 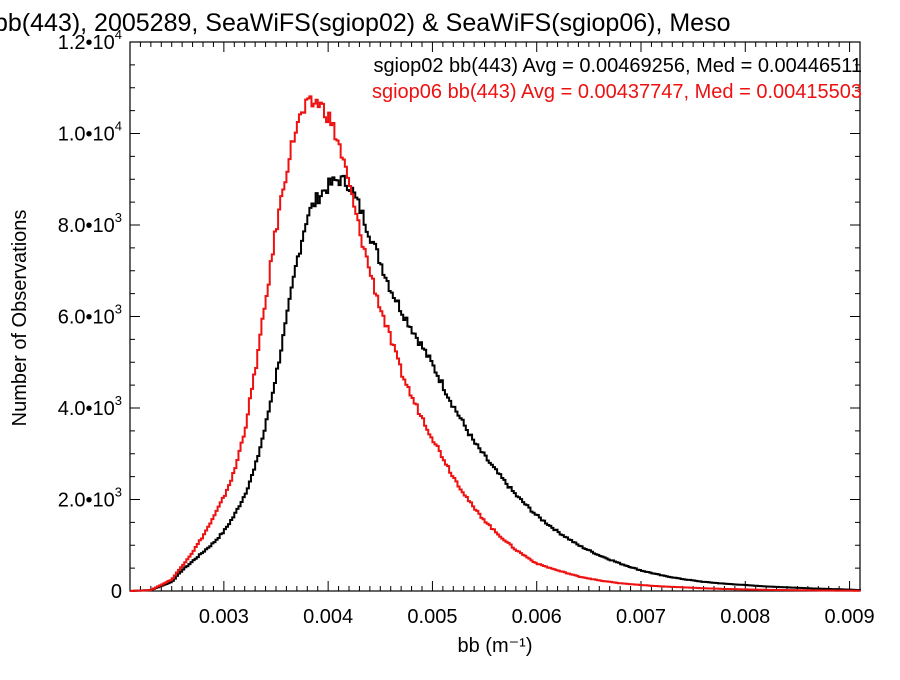 I want to click on y-tick-label: 0, so click(x=116, y=592).